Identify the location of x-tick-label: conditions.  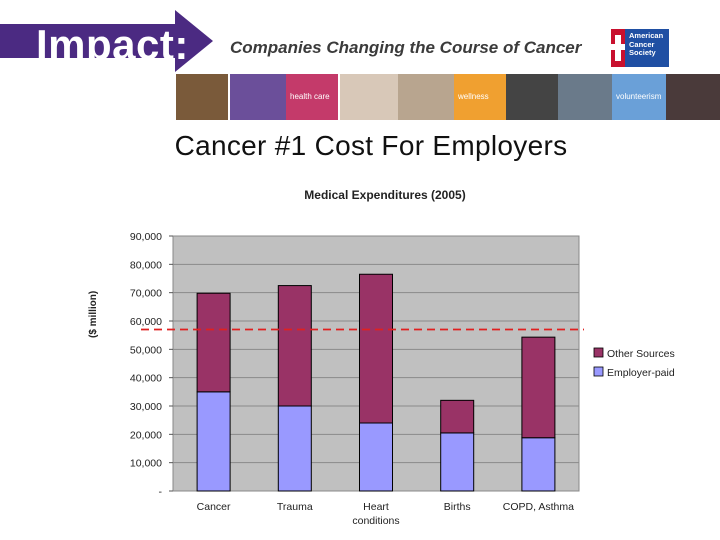
(375, 521).